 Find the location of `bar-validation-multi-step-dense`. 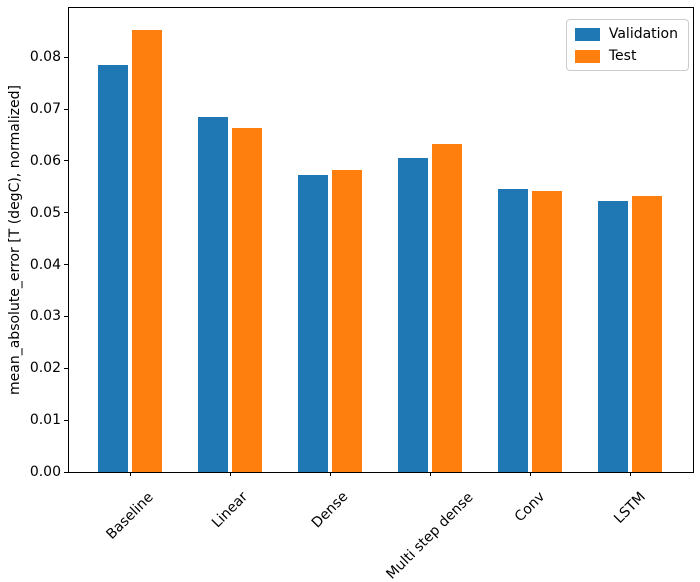

bar-validation-multi-step-dense is located at coordinates (413, 315).